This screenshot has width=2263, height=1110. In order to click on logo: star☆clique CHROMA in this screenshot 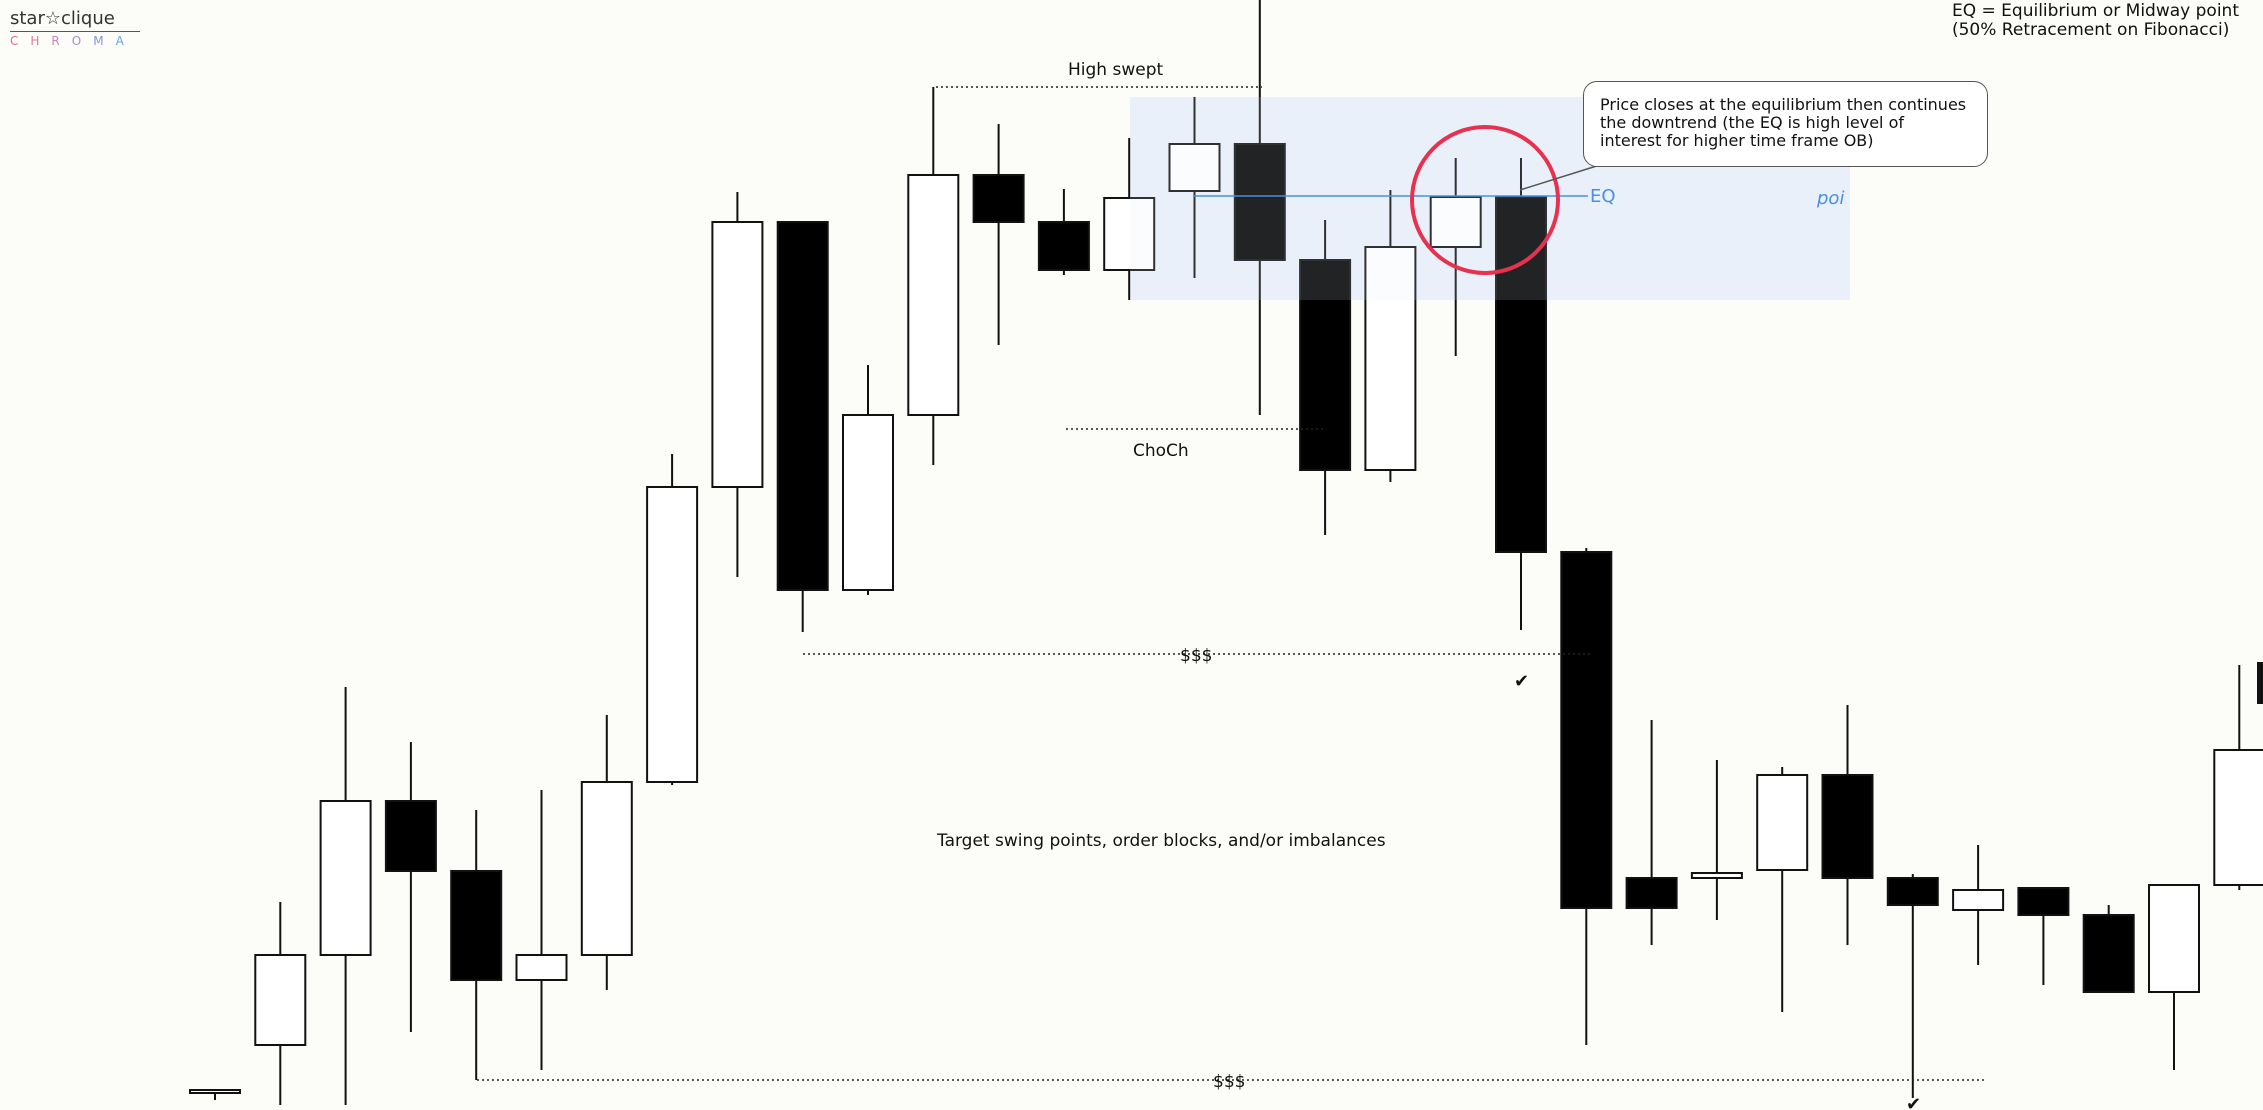, I will do `click(75, 28)`.